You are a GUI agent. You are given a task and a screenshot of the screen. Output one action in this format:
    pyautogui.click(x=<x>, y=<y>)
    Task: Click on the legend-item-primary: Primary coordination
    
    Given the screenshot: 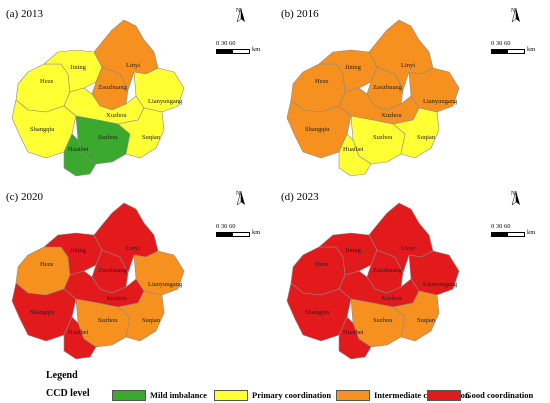 What is the action you would take?
    pyautogui.click(x=272, y=395)
    